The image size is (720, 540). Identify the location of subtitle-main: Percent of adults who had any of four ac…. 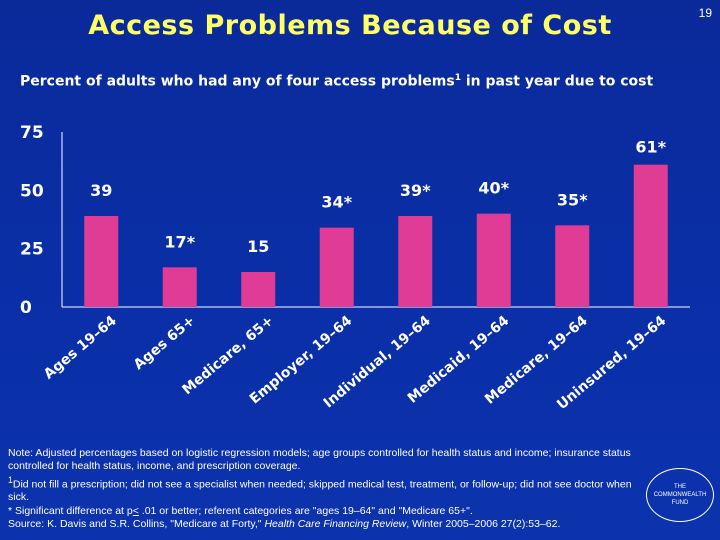
(237, 81).